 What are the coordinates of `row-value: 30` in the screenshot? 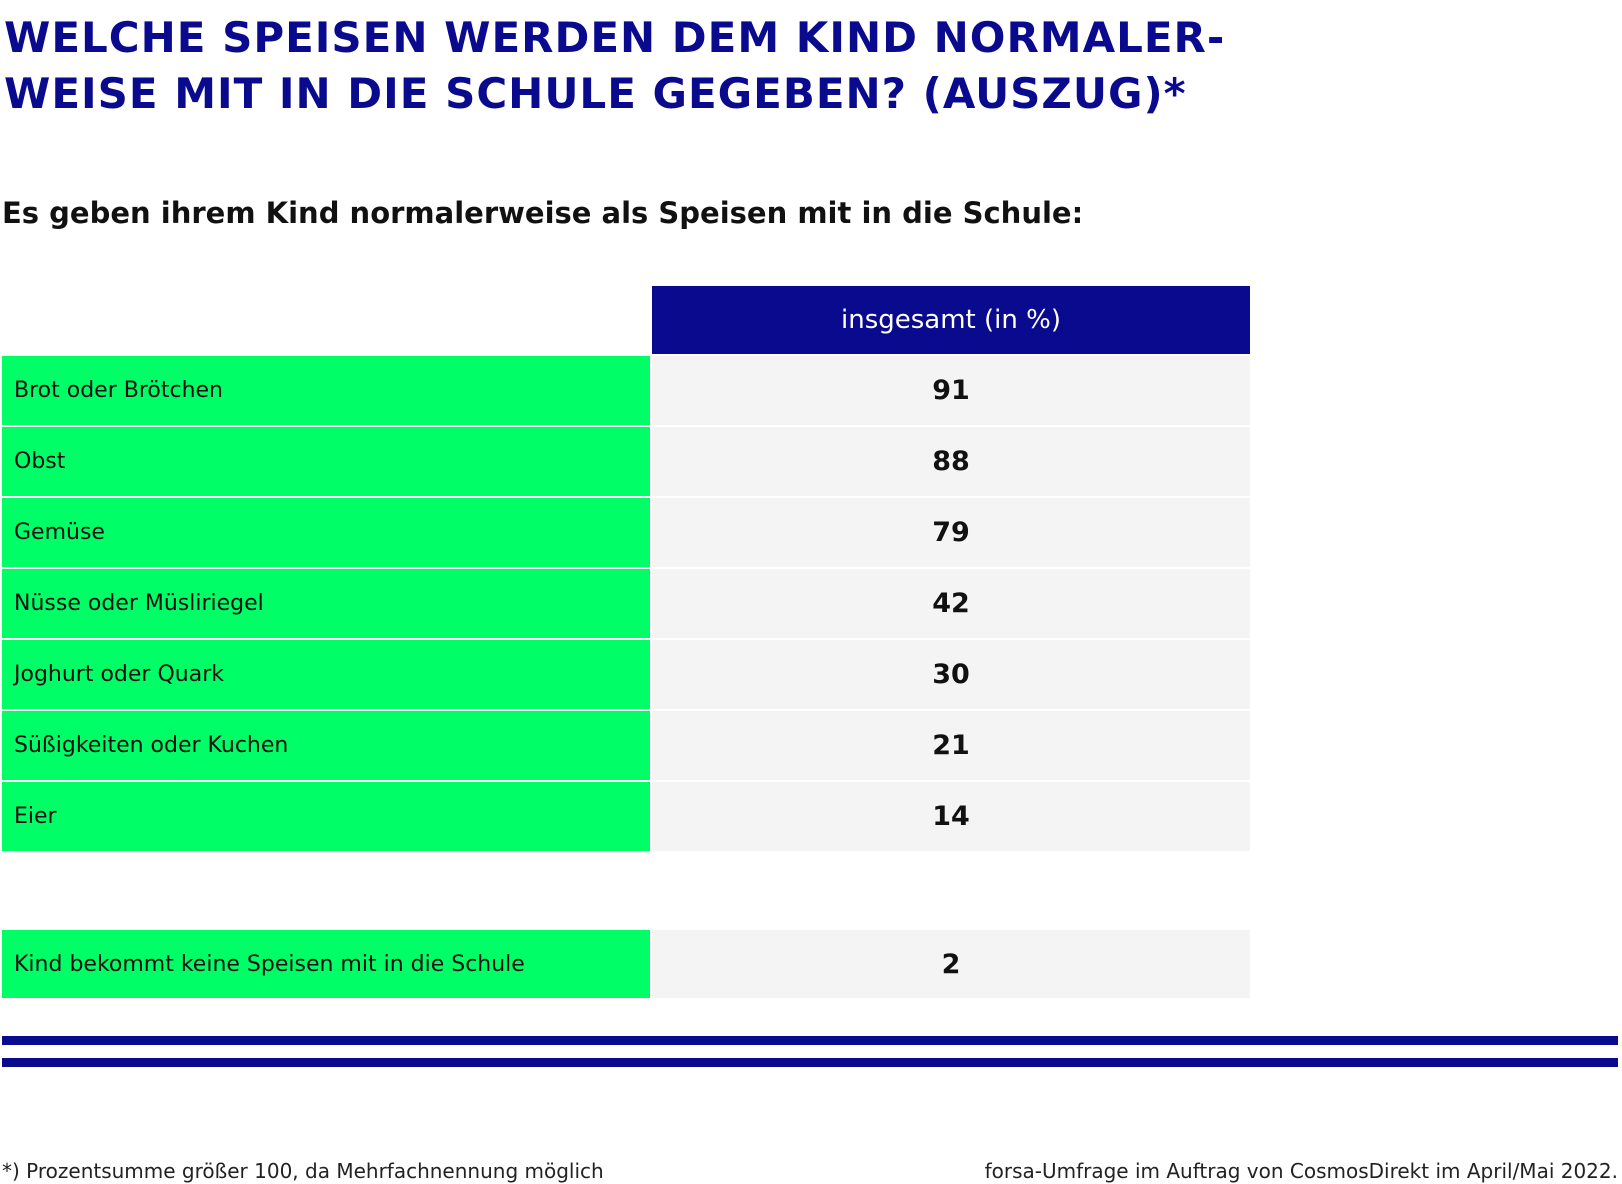 It's located at (951, 674).